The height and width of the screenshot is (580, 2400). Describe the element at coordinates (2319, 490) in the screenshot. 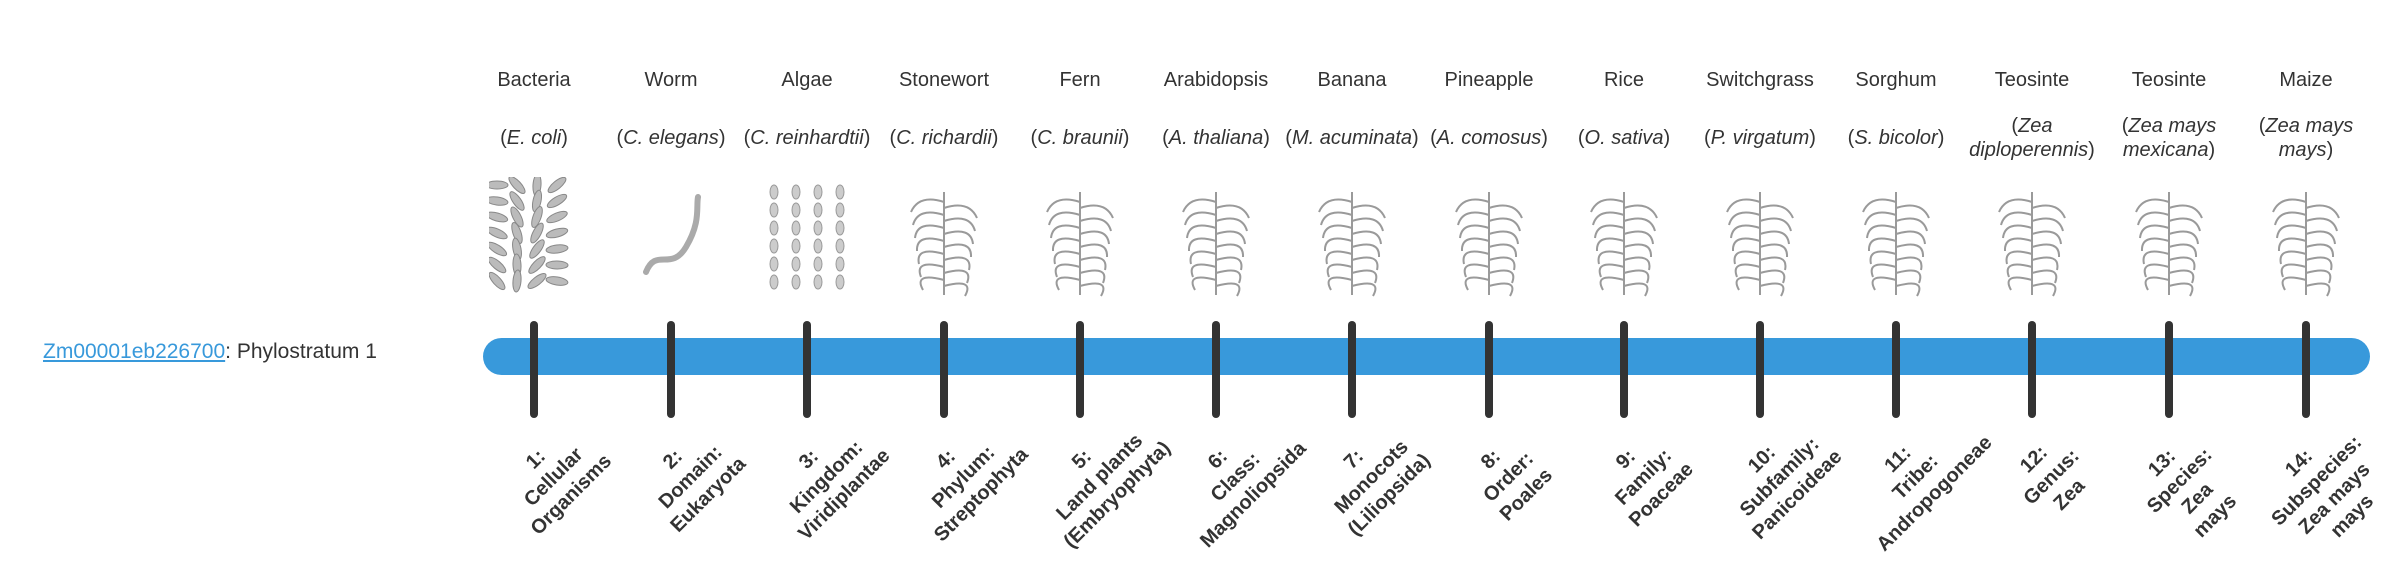

I see `stratum-rank-label: 14: Subspecies: Zea mays mays` at that location.